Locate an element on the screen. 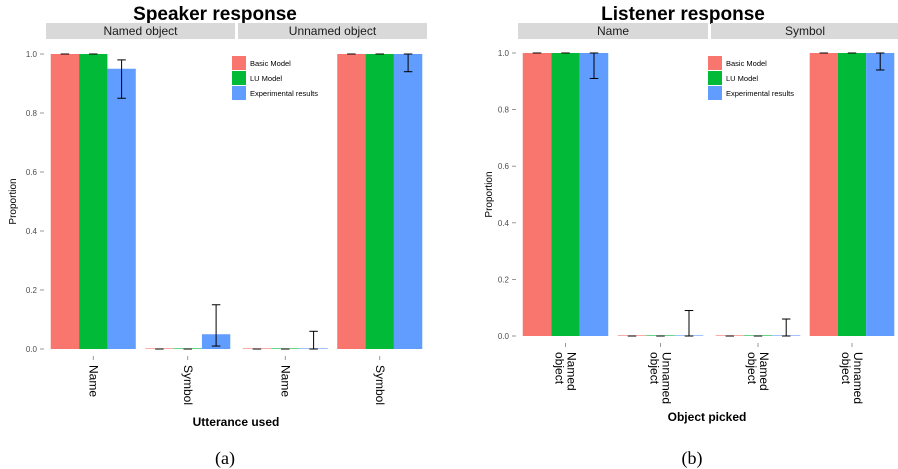  facet-strip-label: Symbol is located at coordinates (805, 31).